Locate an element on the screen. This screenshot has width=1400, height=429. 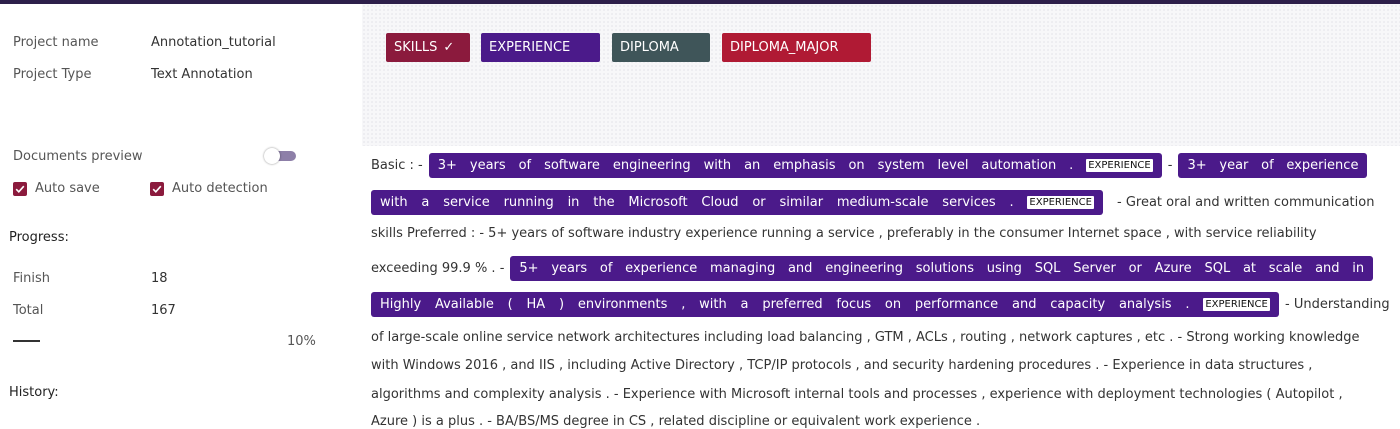
entity-word: focus is located at coordinates (854, 304).